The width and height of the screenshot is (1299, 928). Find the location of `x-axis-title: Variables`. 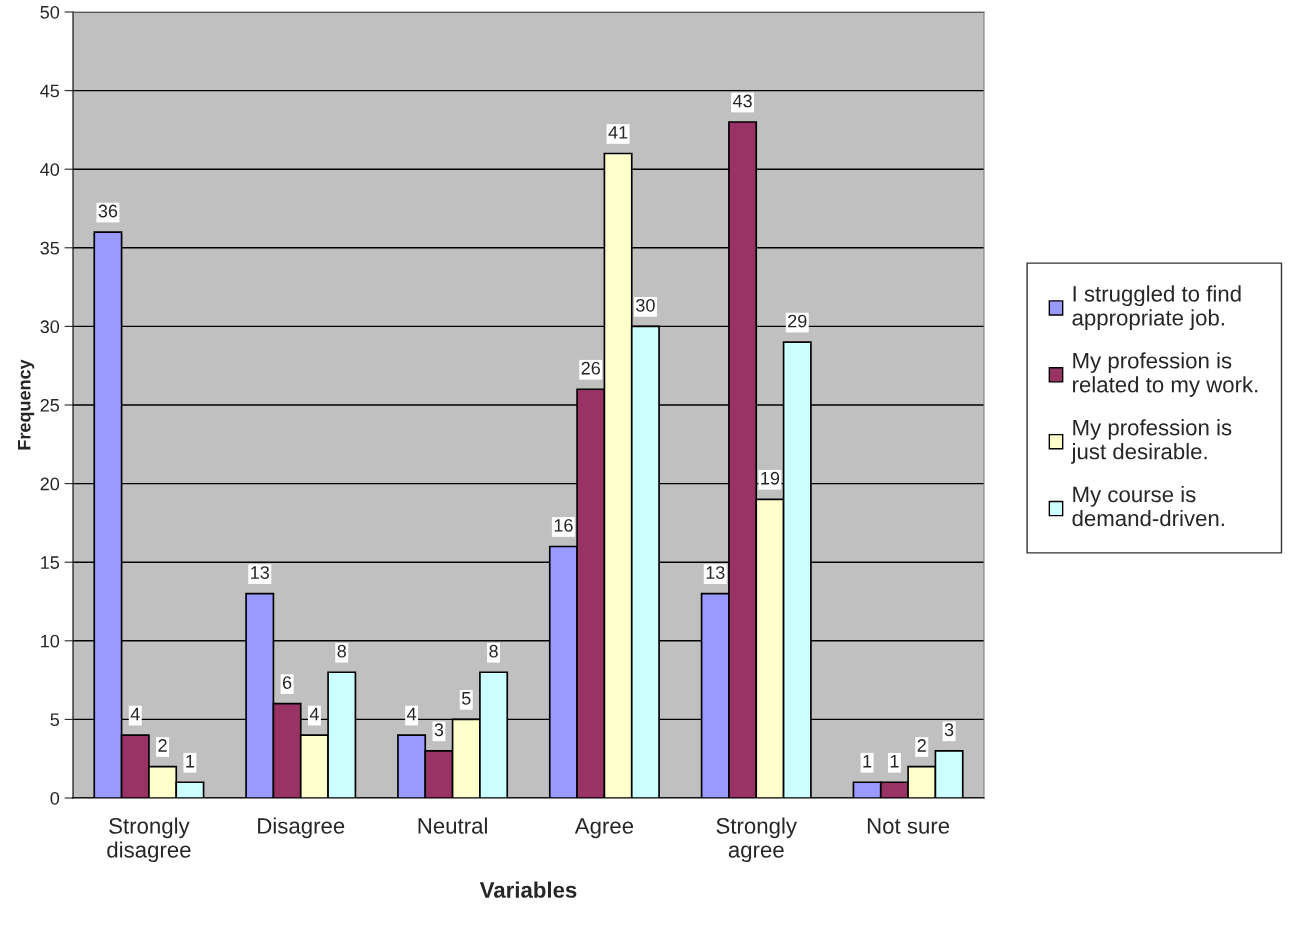

x-axis-title: Variables is located at coordinates (528, 889).